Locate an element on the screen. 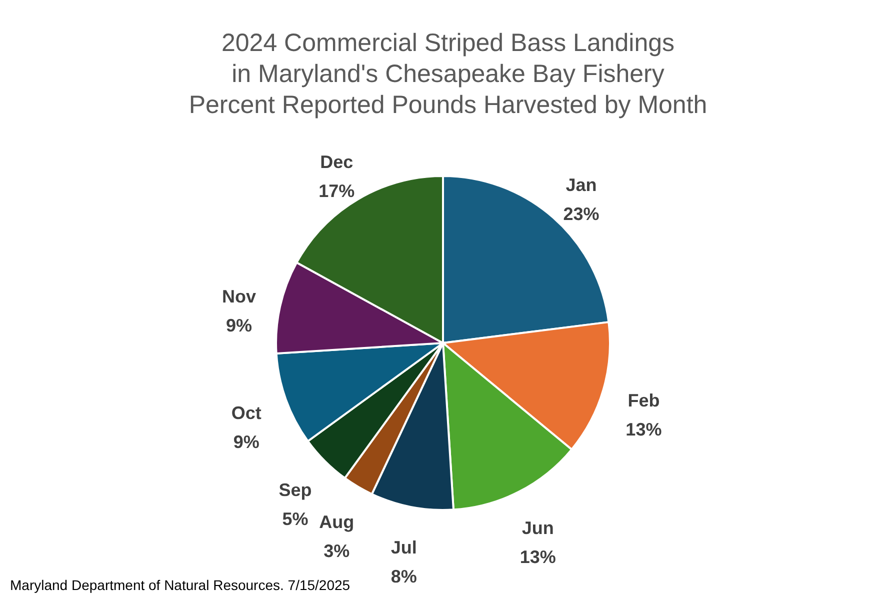 This screenshot has height=603, width=896. slice-label: Nov is located at coordinates (239, 296).